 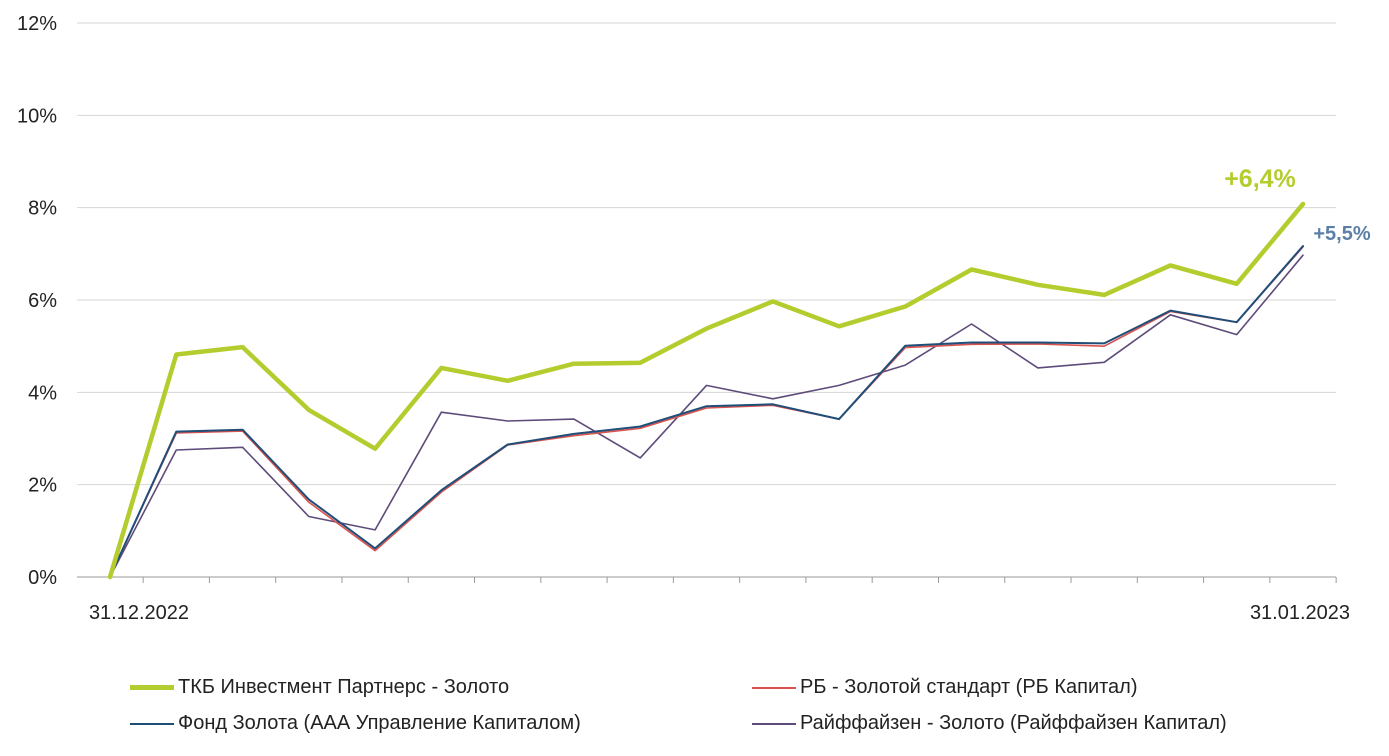 What do you see at coordinates (969, 687) in the screenshot?
I see `legend-label-rb: РБ - Золотой стандарт (РБ Капитал)` at bounding box center [969, 687].